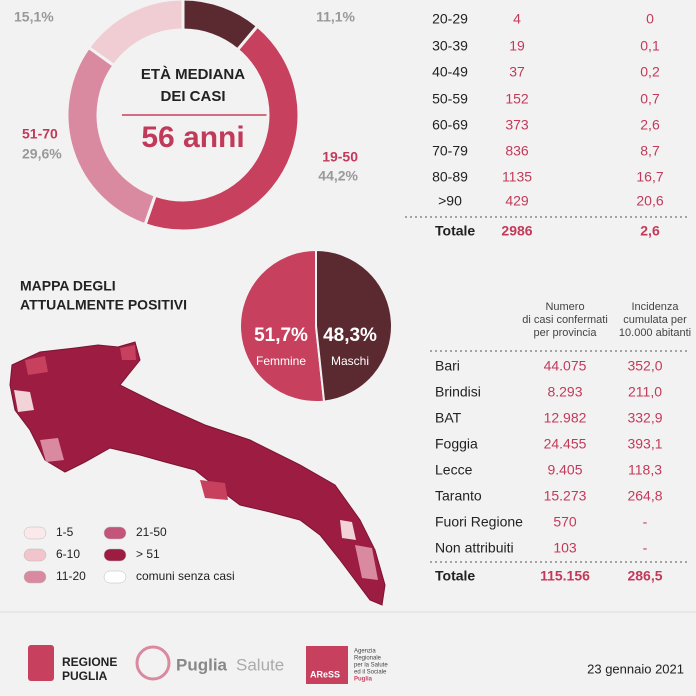 This screenshot has width=696, height=696. Describe the element at coordinates (338, 176) in the screenshot. I see `donut-value: 44,2%` at that location.